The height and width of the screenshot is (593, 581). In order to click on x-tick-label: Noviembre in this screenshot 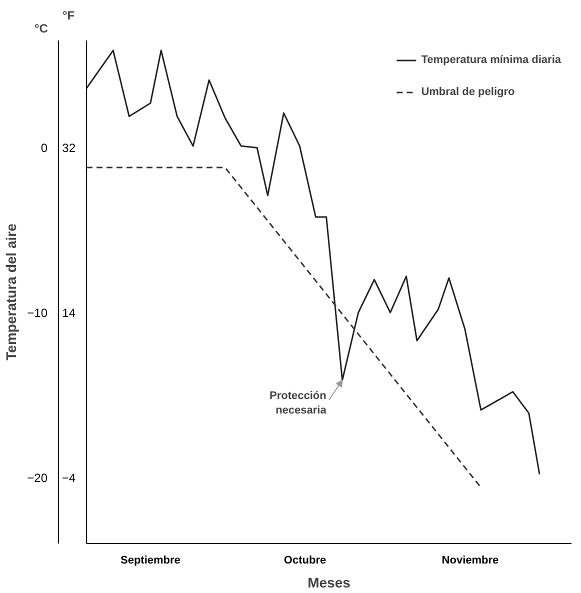, I will do `click(470, 560)`.